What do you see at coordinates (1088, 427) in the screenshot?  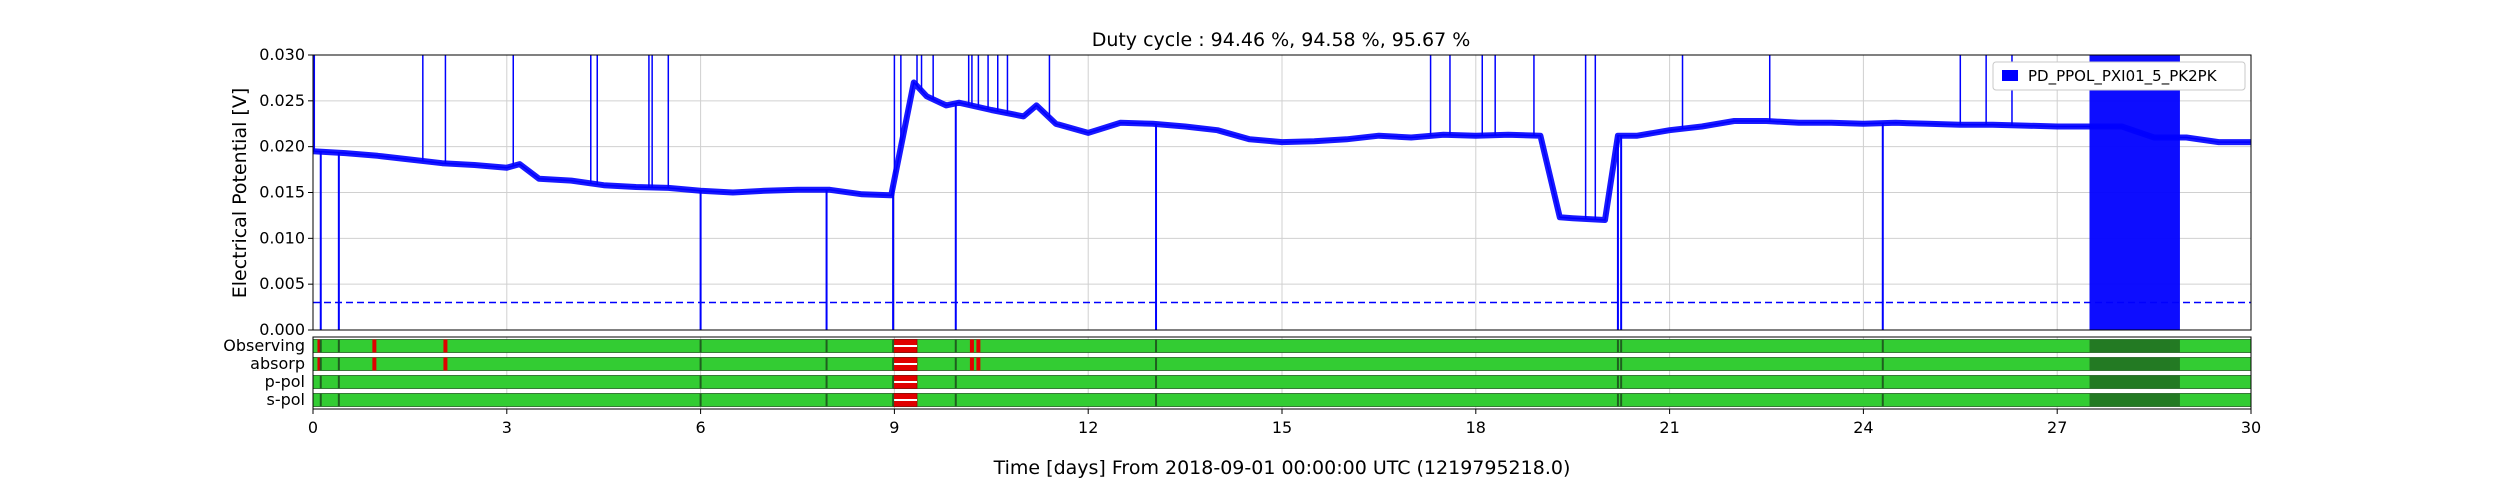 I see `x-tick-label: 12` at bounding box center [1088, 427].